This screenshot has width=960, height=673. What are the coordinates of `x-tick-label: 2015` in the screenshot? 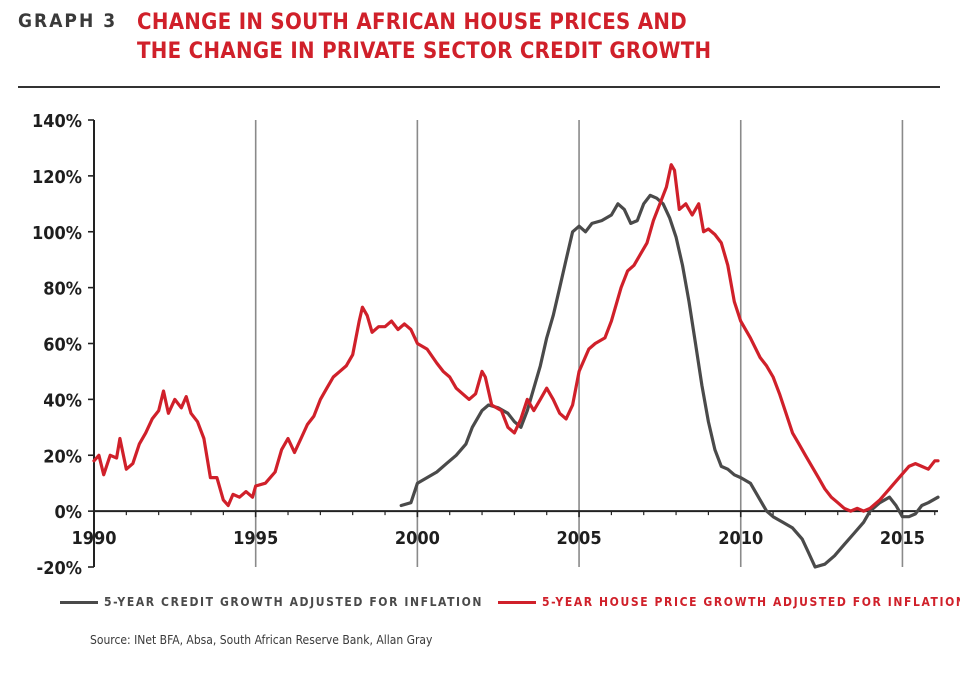 It's located at (902, 538).